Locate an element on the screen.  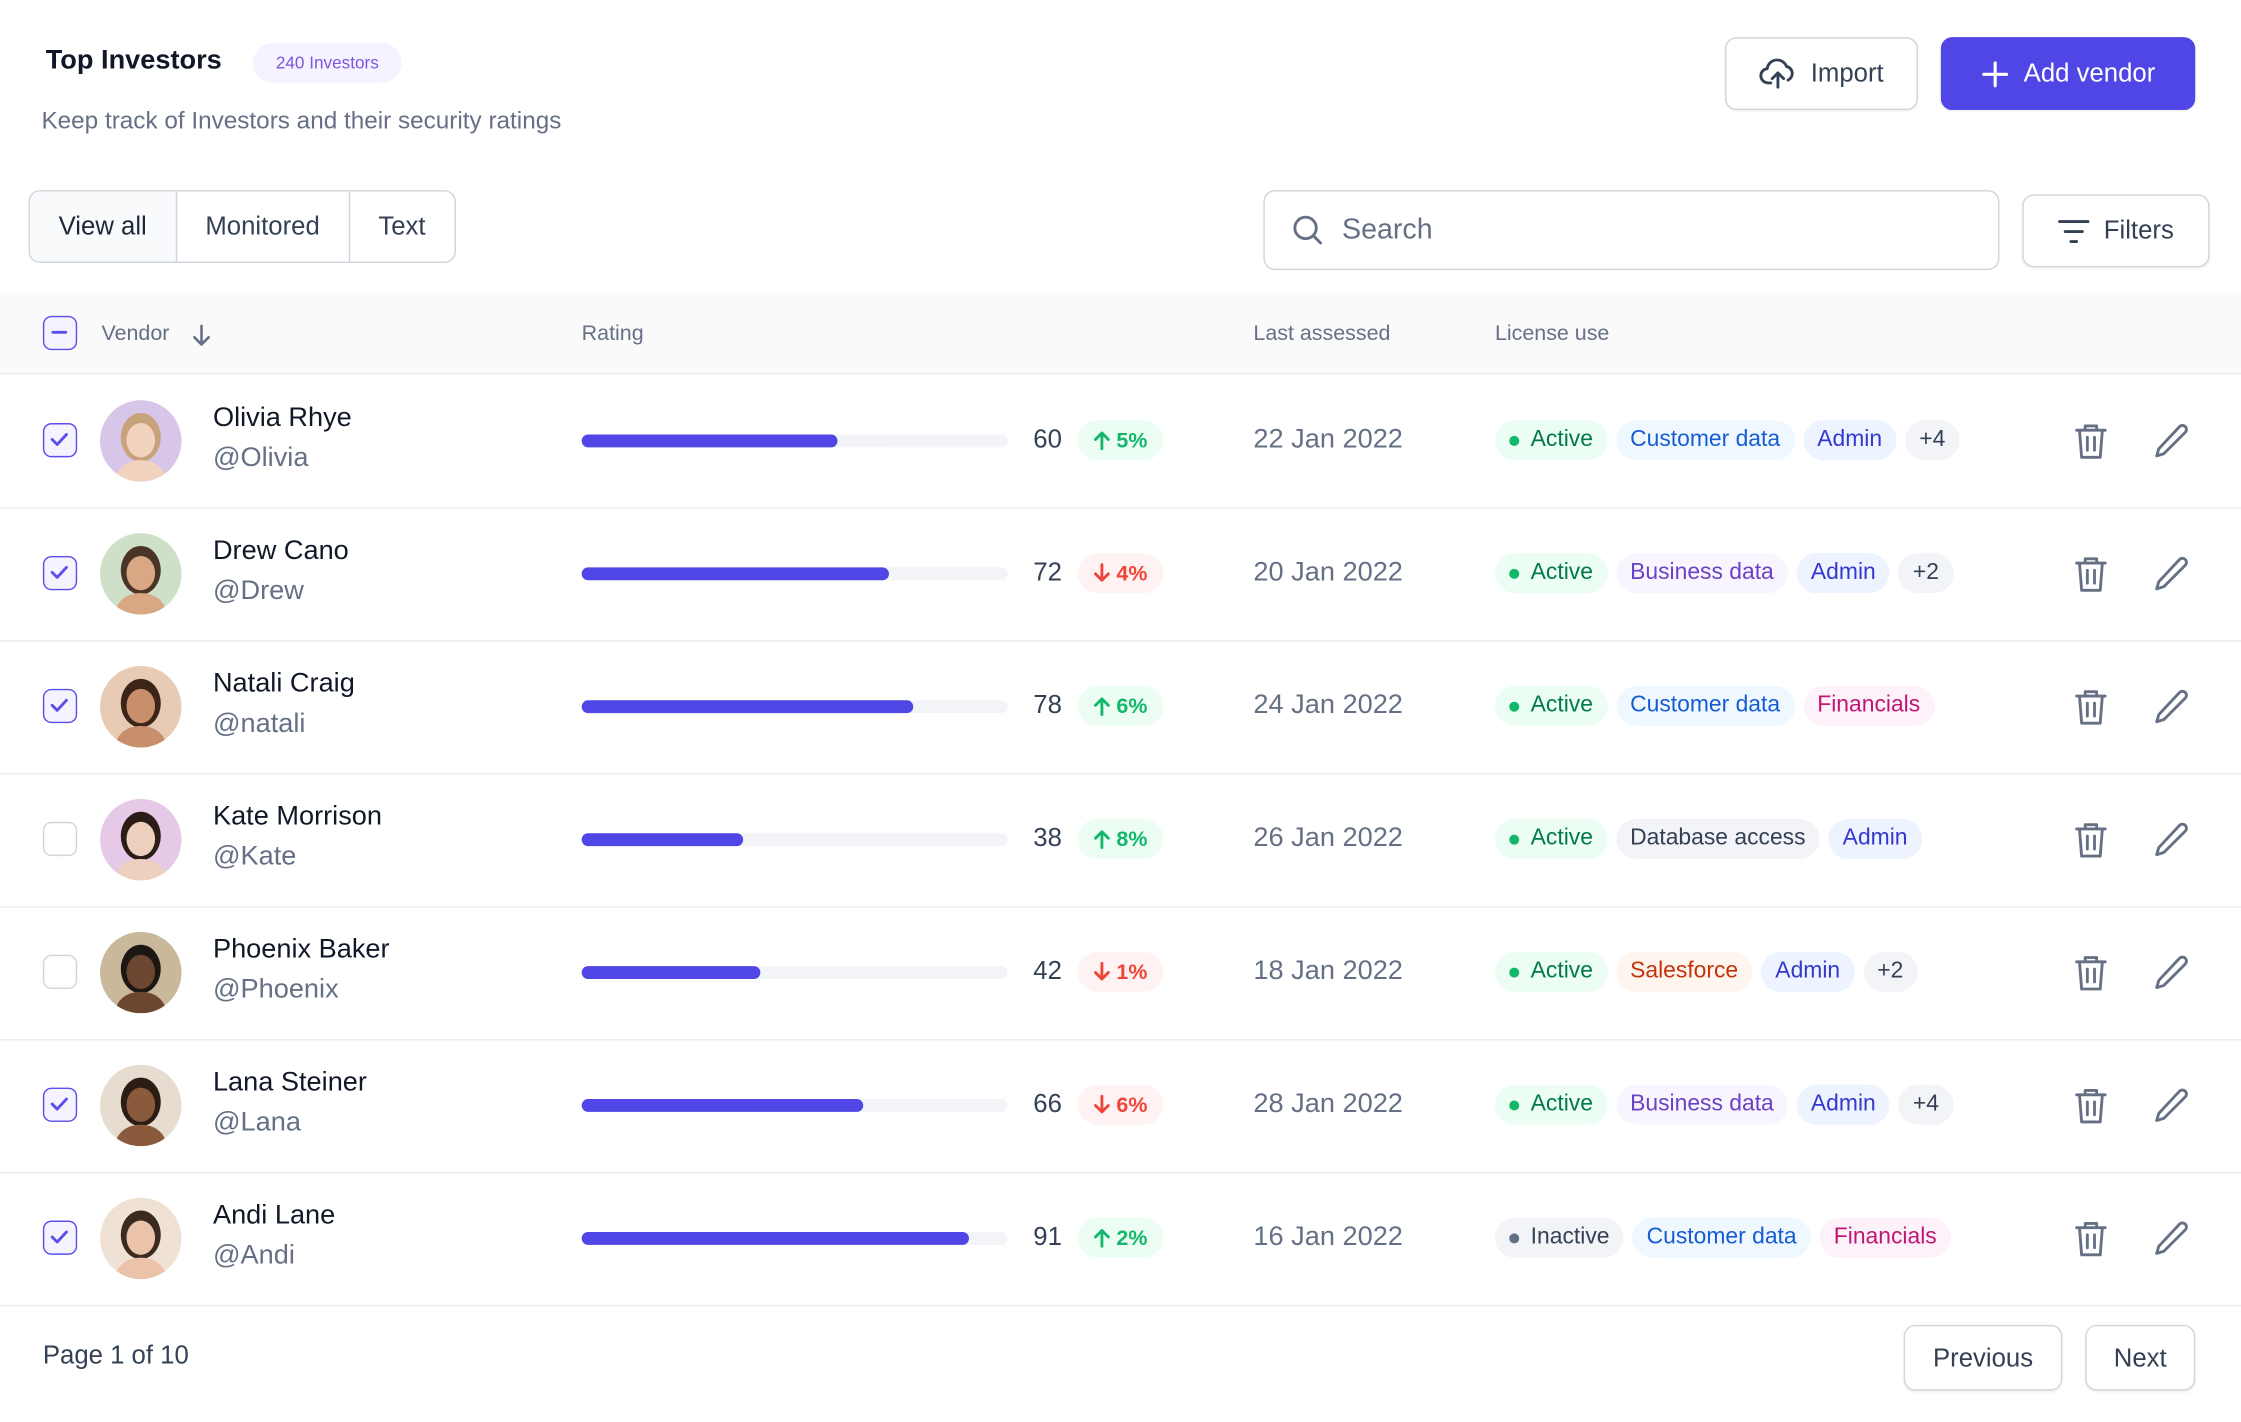
tag-text: Business data is located at coordinates (1702, 1104).